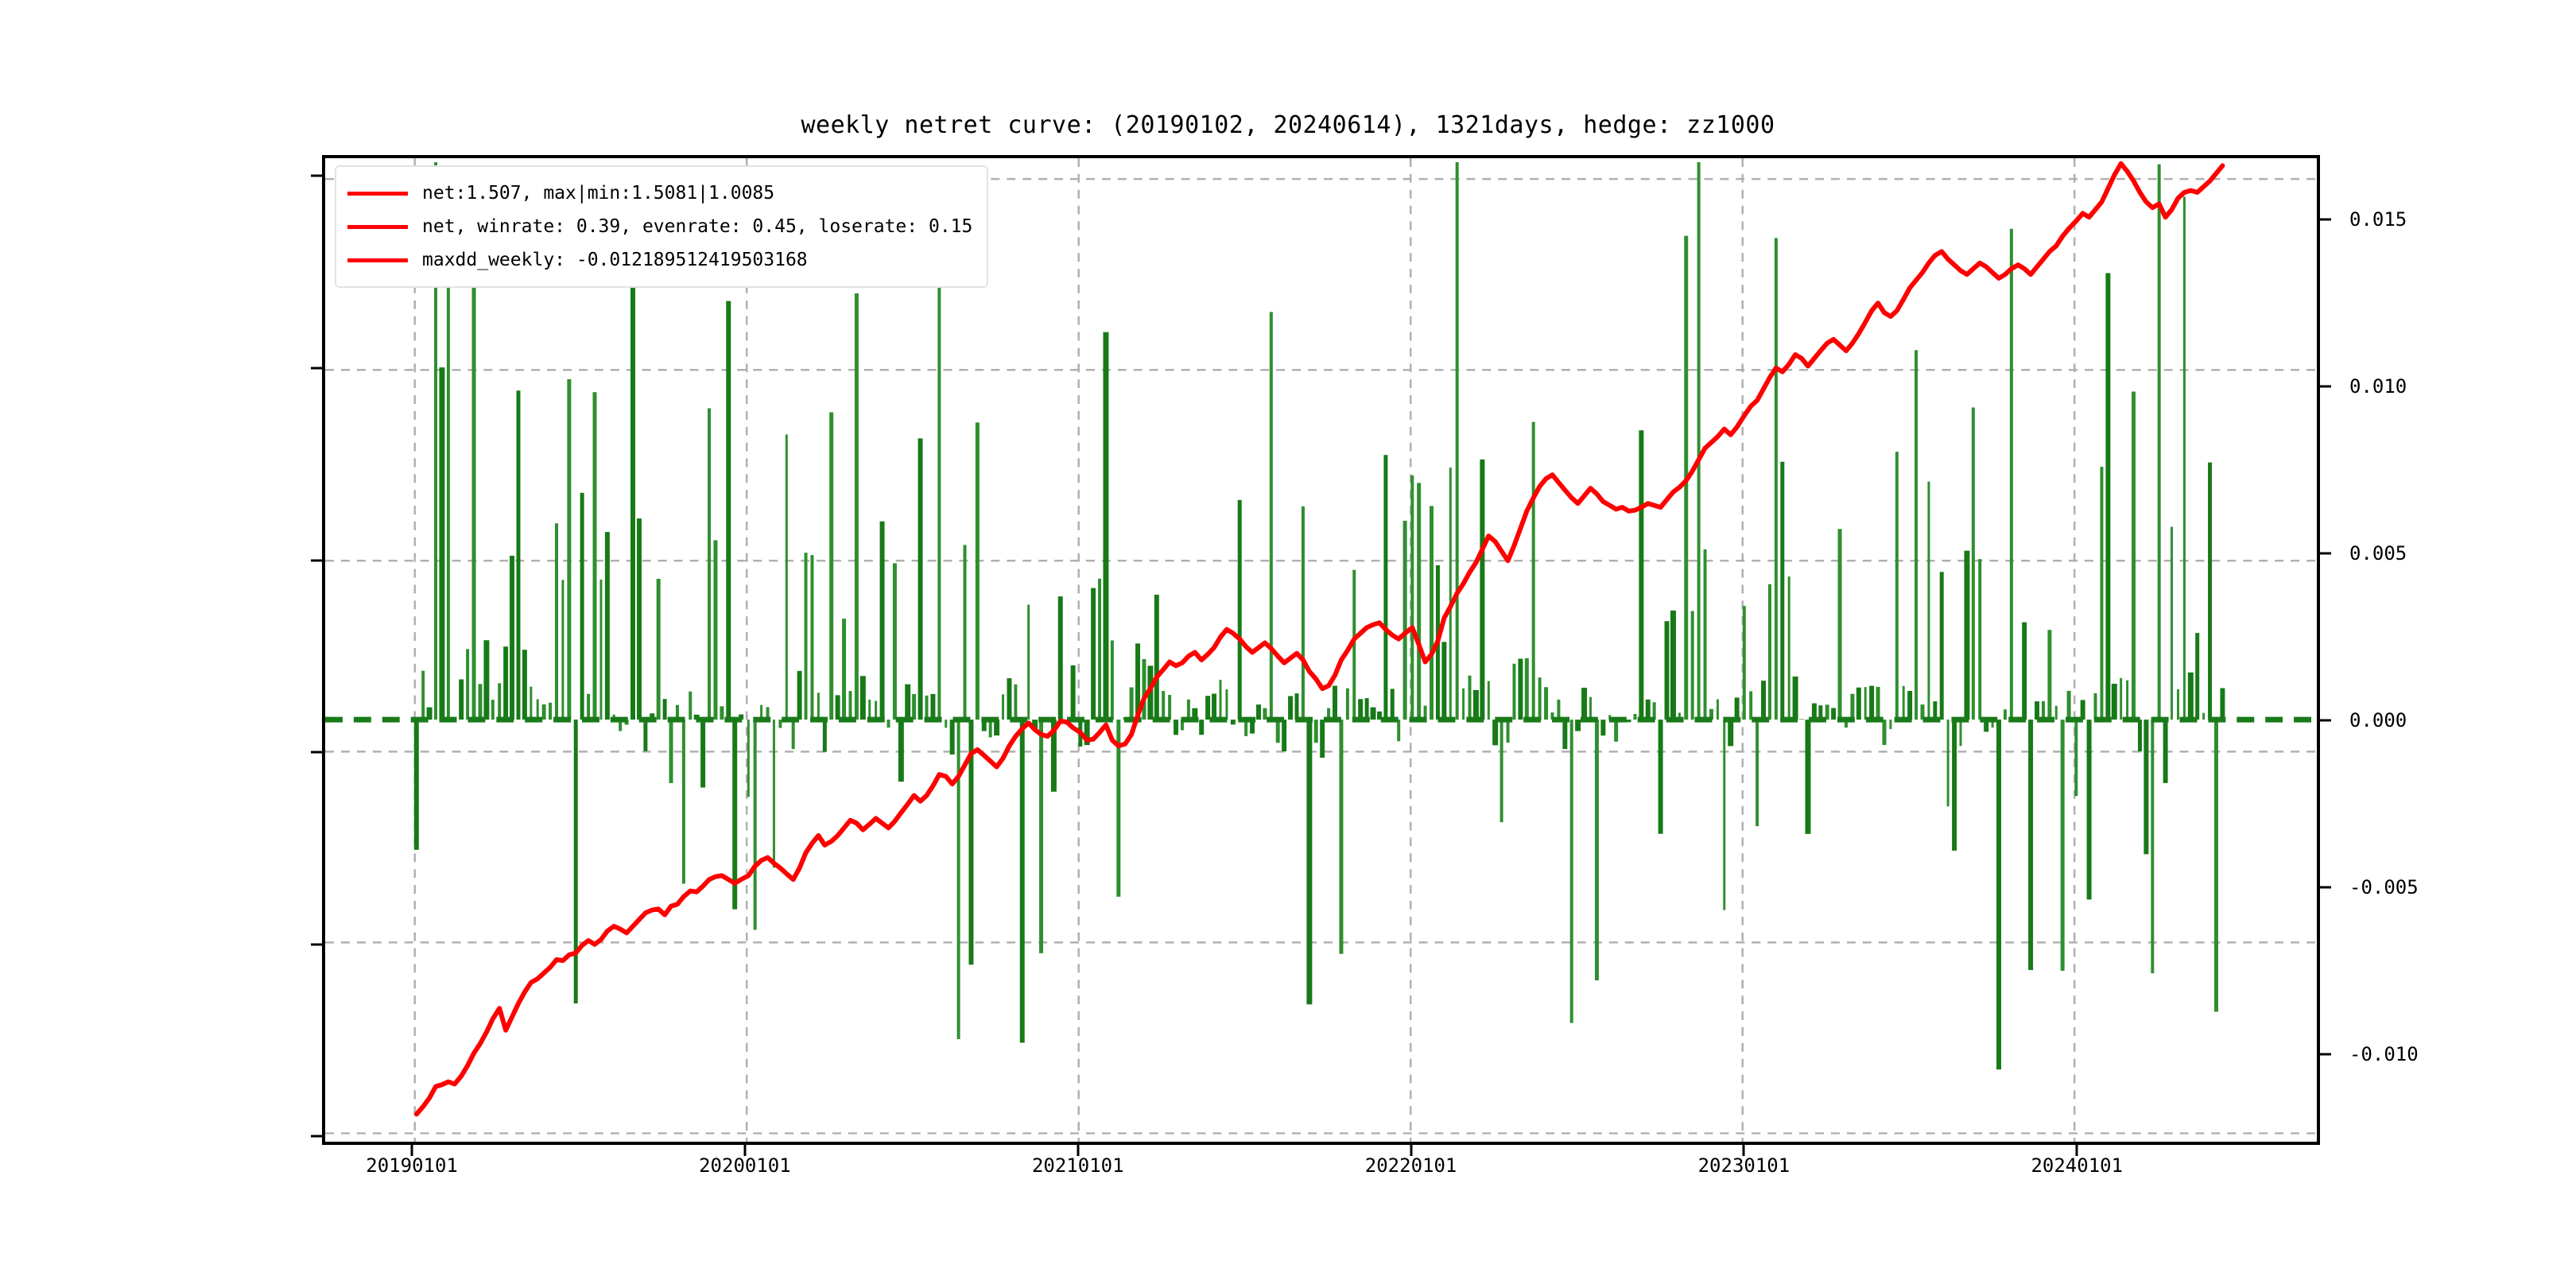  I want to click on legend-label: net:1.507, max|min:1.5081|1.0085, so click(599, 193).